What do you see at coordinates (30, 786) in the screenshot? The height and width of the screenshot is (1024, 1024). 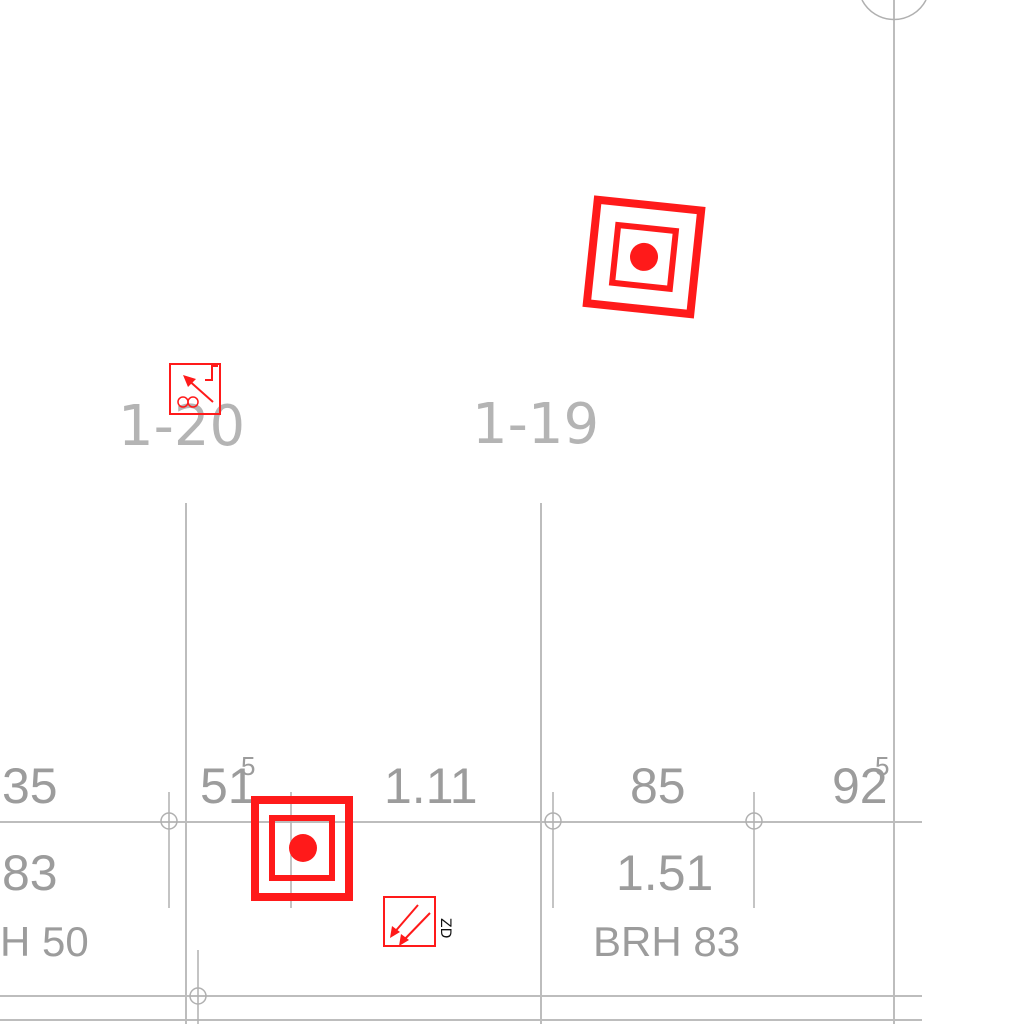 I see `opening-width-35: 35` at bounding box center [30, 786].